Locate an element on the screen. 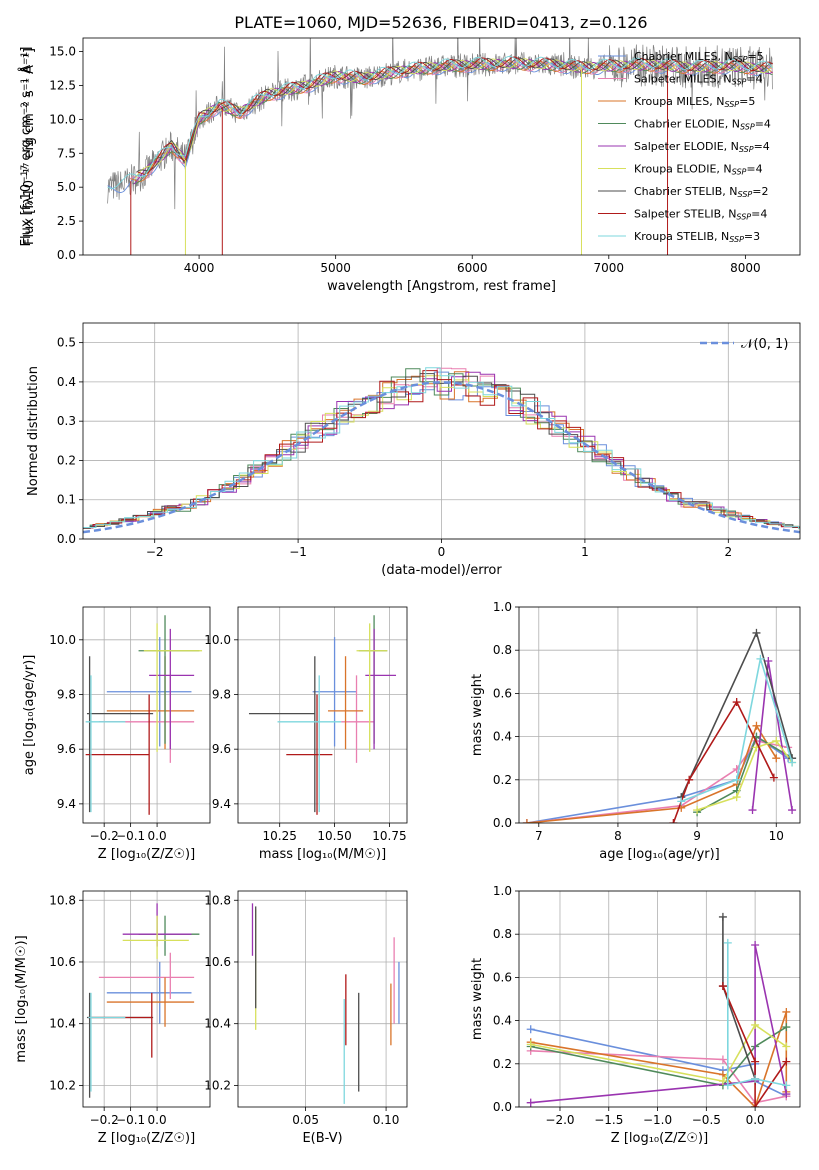  legend-entry: 𝒩(0, 1) is located at coordinates (764, 344).